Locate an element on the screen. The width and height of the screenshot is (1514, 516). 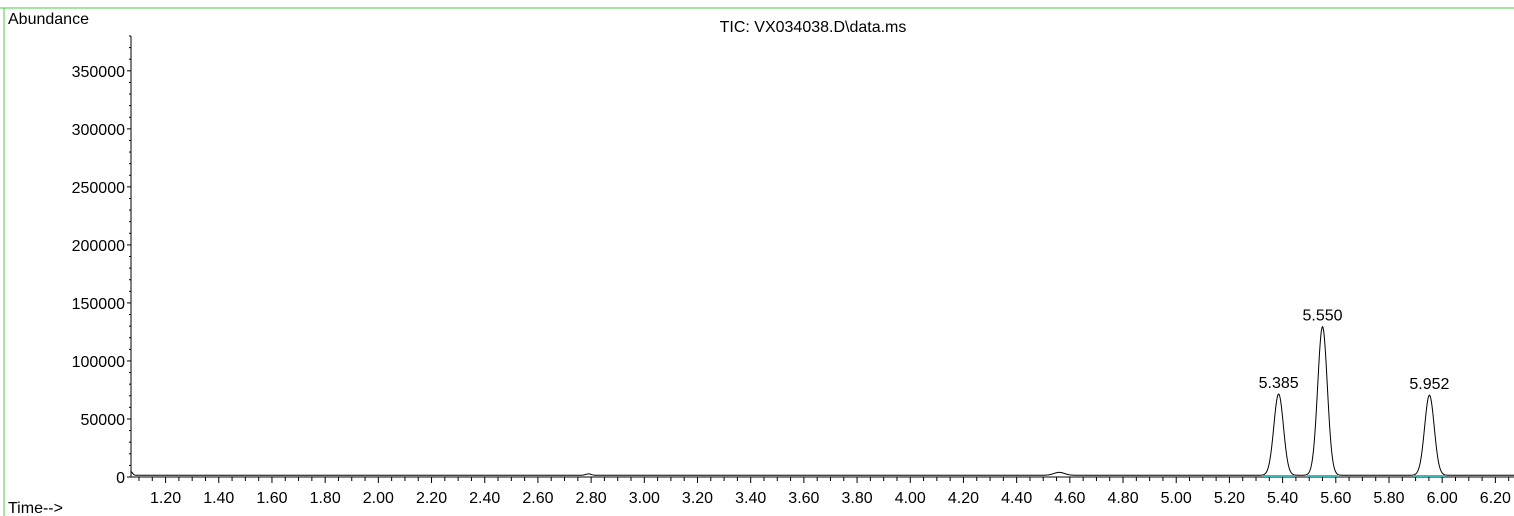
y-tick-label: 150000 is located at coordinates (98, 304).